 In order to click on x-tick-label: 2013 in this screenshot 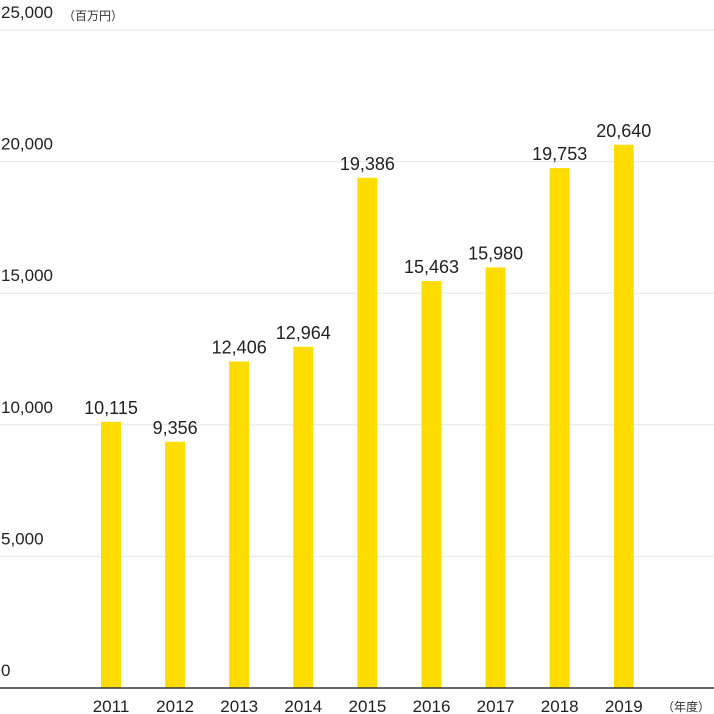, I will do `click(239, 705)`.